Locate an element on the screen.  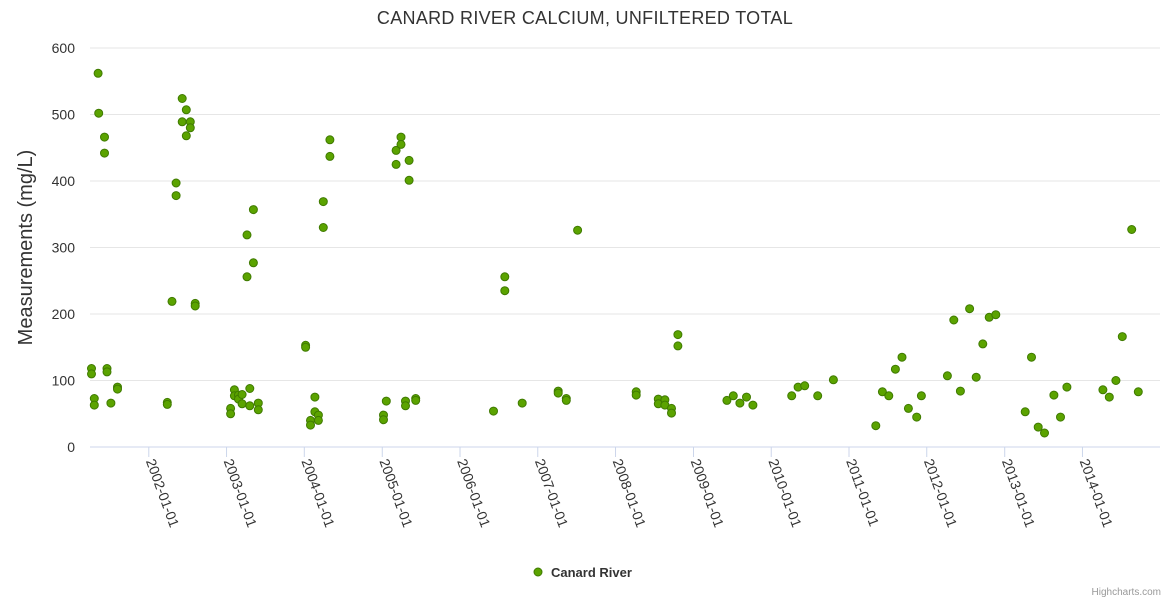
y-axis-label: Measurements (mg/L) is located at coordinates (26, 248).